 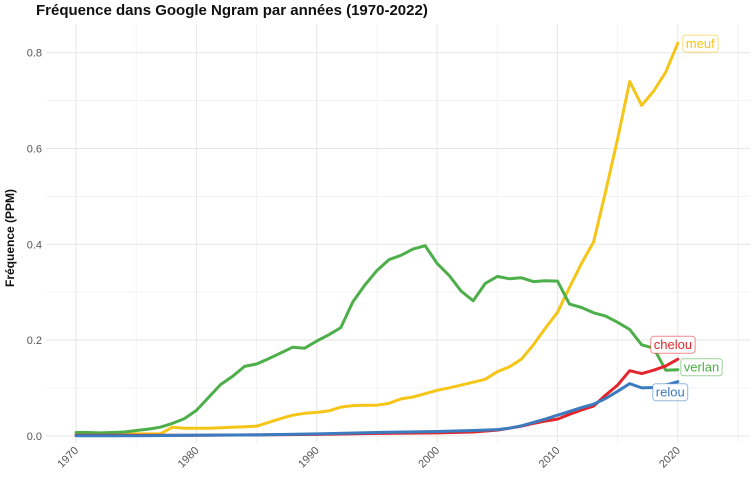 I want to click on series-label-chelou: chelou, so click(x=673, y=344).